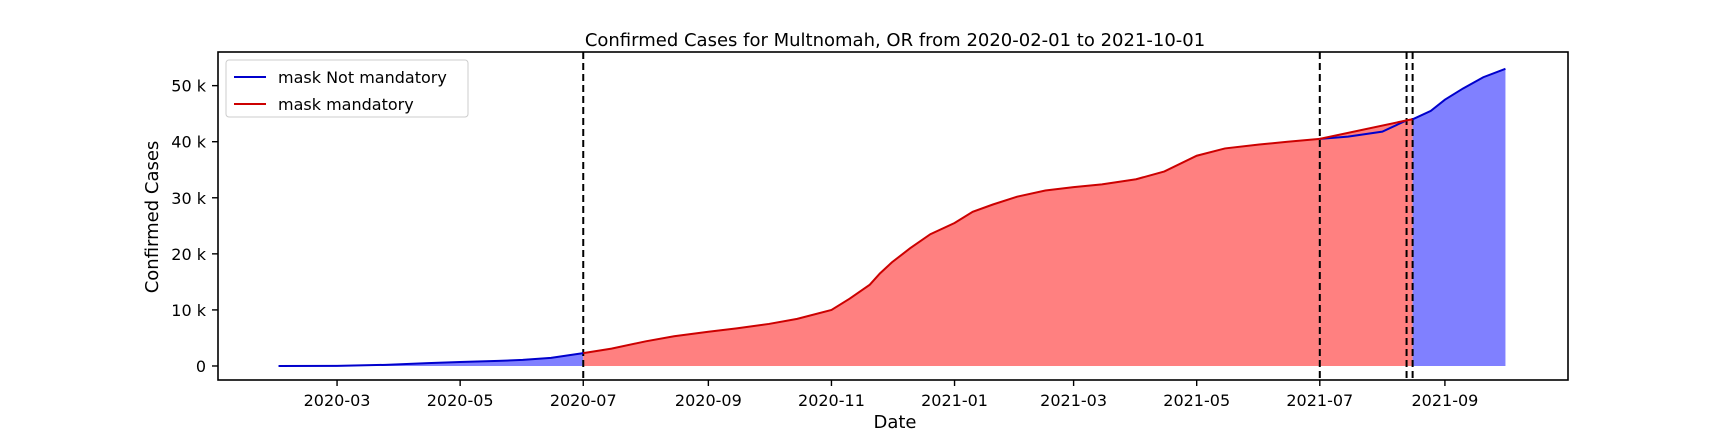 The image size is (1728, 432). What do you see at coordinates (1319, 400) in the screenshot?
I see `x-tick-label-8: 2021-07` at bounding box center [1319, 400].